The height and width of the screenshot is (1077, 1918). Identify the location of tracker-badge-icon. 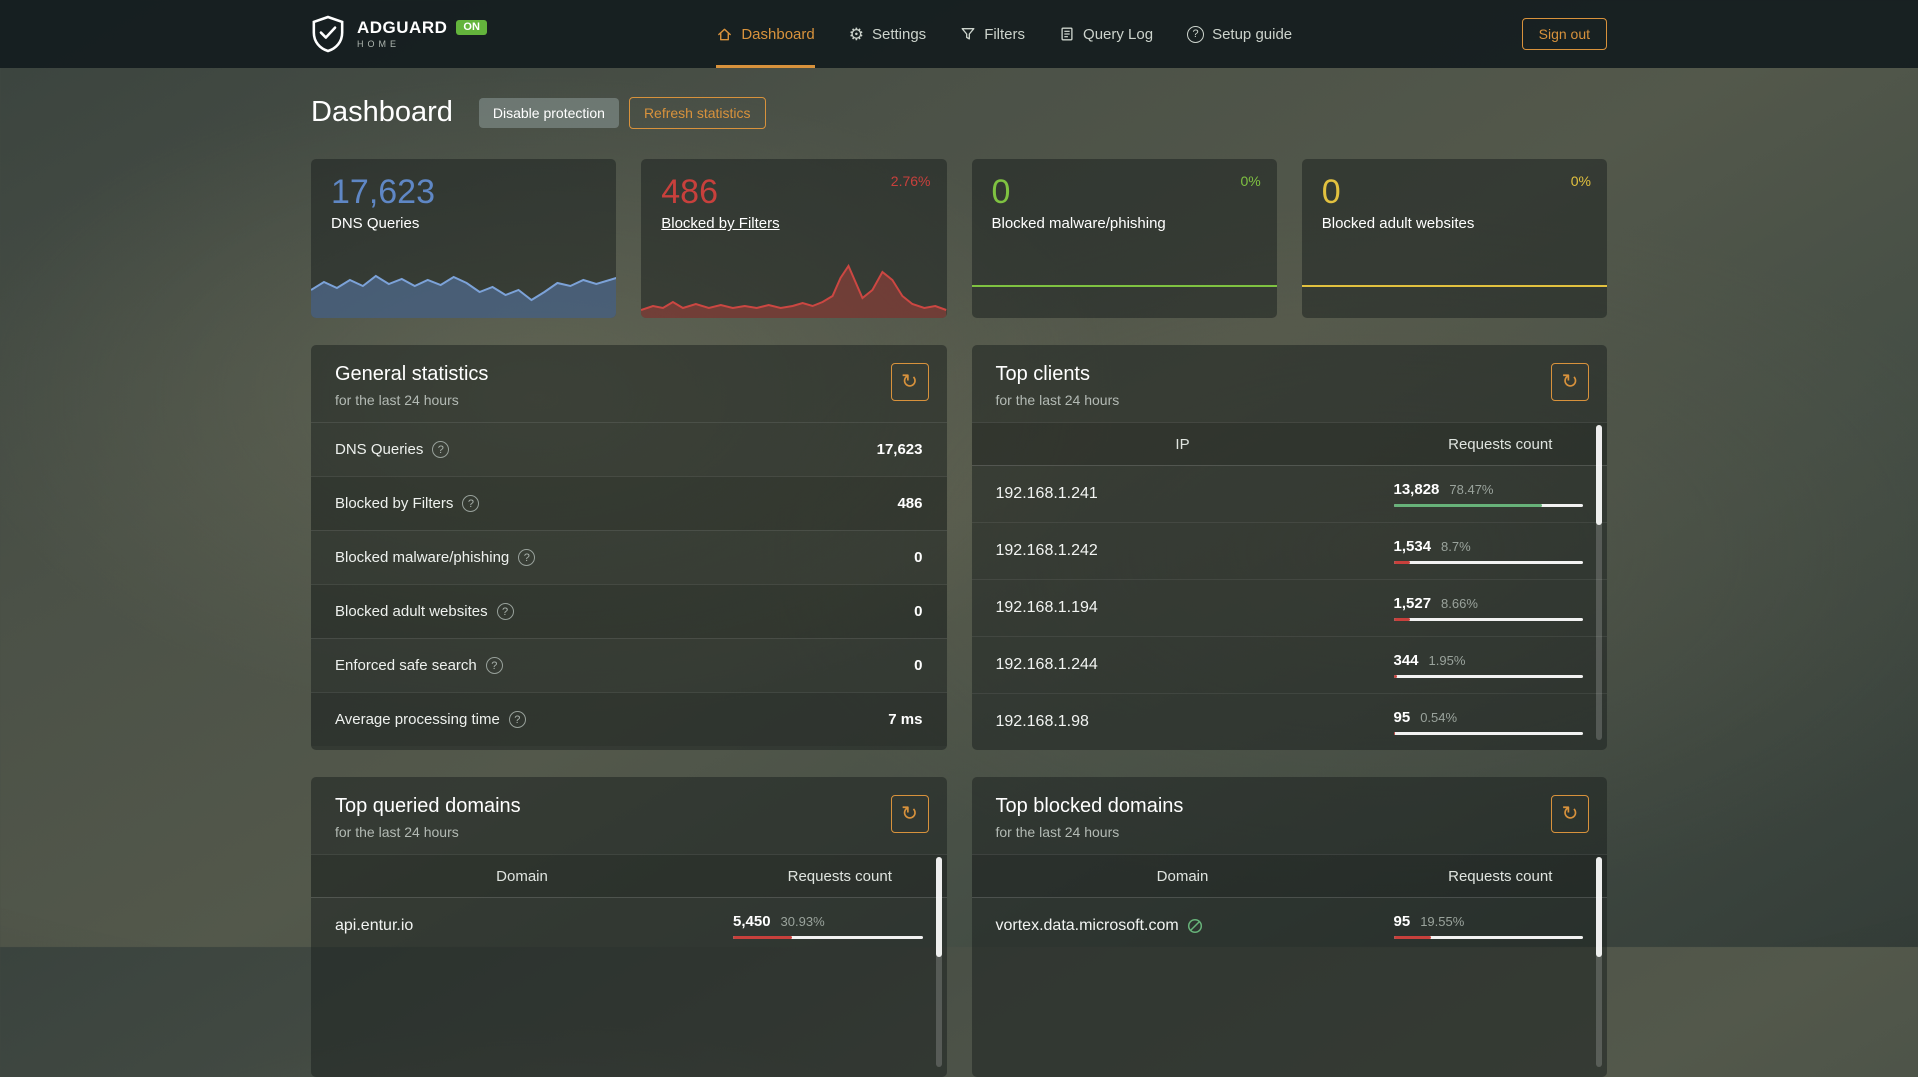
(1194, 926).